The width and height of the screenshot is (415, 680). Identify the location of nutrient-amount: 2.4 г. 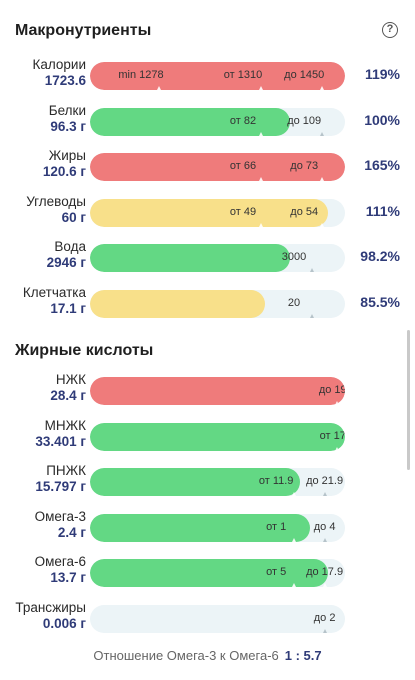
(71, 532).